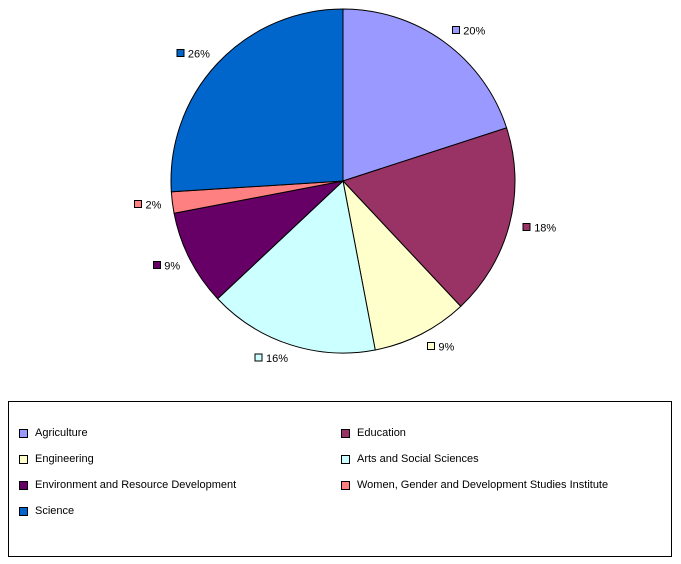  I want to click on slice-label-education: 18%, so click(539, 228).